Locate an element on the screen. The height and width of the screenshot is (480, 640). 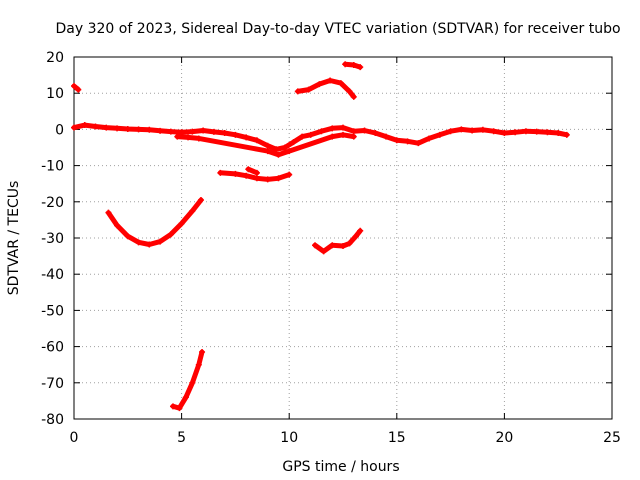
y-axis-label: SDTVAR / TECUs is located at coordinates (14, 238).